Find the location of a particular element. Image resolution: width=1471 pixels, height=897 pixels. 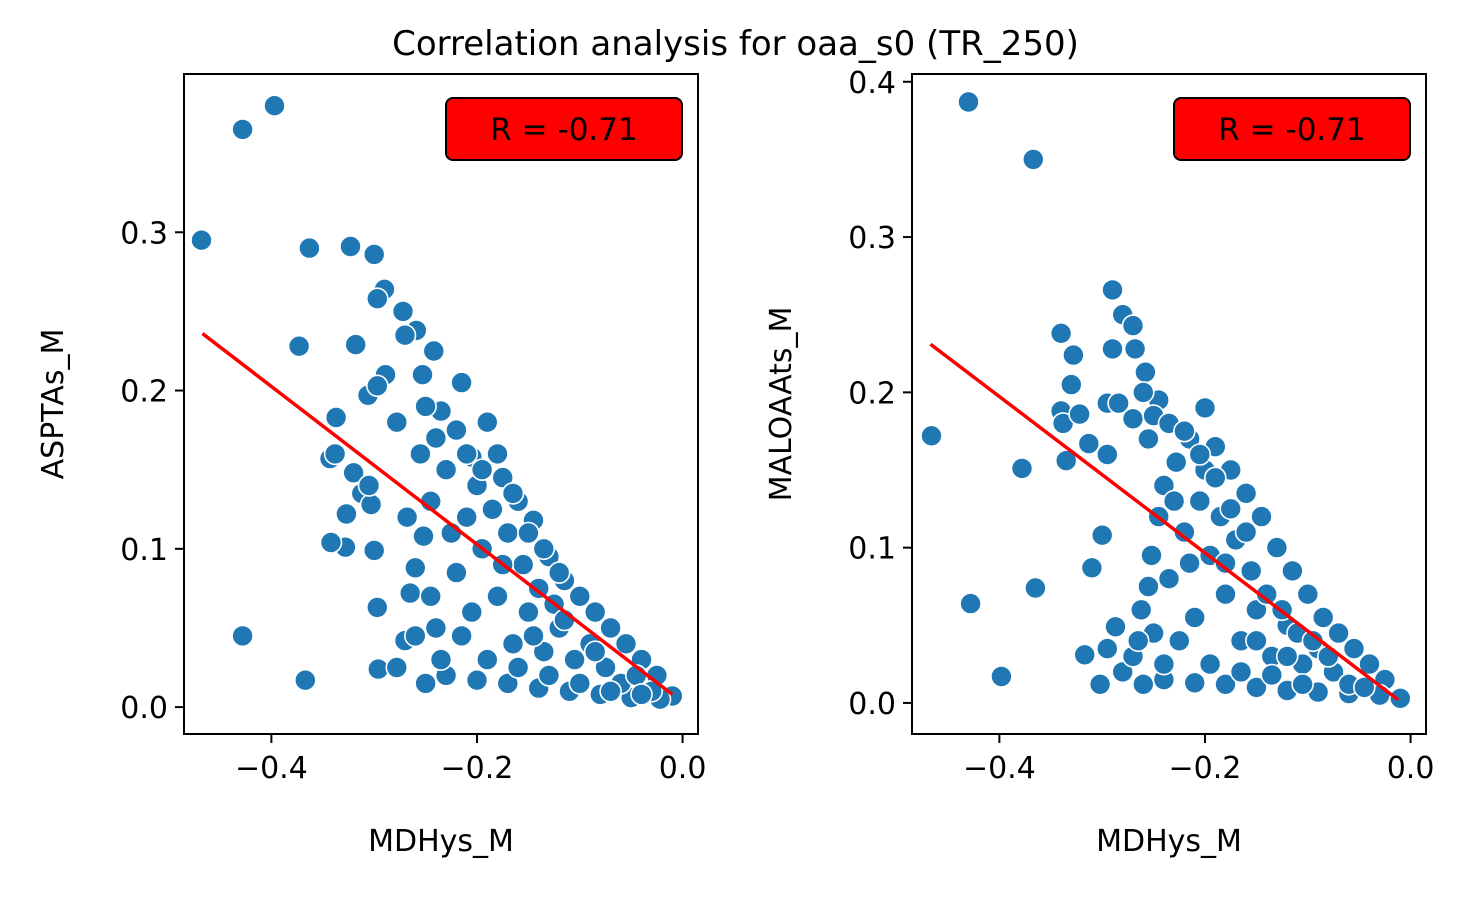

panel-2-x-tick-label: −0.4 is located at coordinates (999, 768).